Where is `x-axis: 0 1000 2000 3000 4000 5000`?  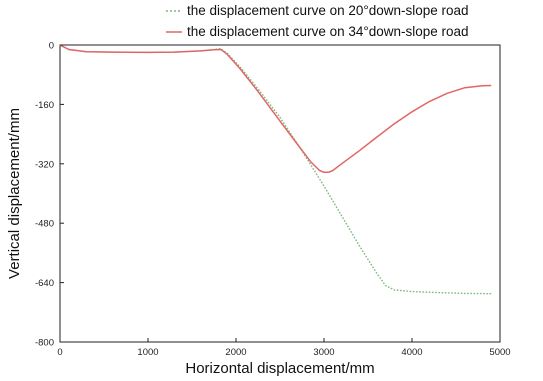 x-axis: 0 1000 2000 3000 4000 5000 is located at coordinates (284, 348).